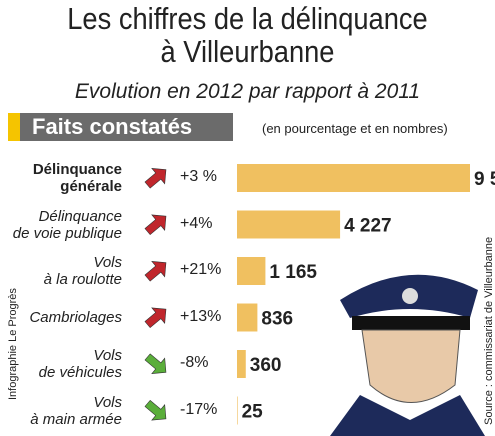  What do you see at coordinates (77, 178) in the screenshot?
I see `category-label: Délinquance générale` at bounding box center [77, 178].